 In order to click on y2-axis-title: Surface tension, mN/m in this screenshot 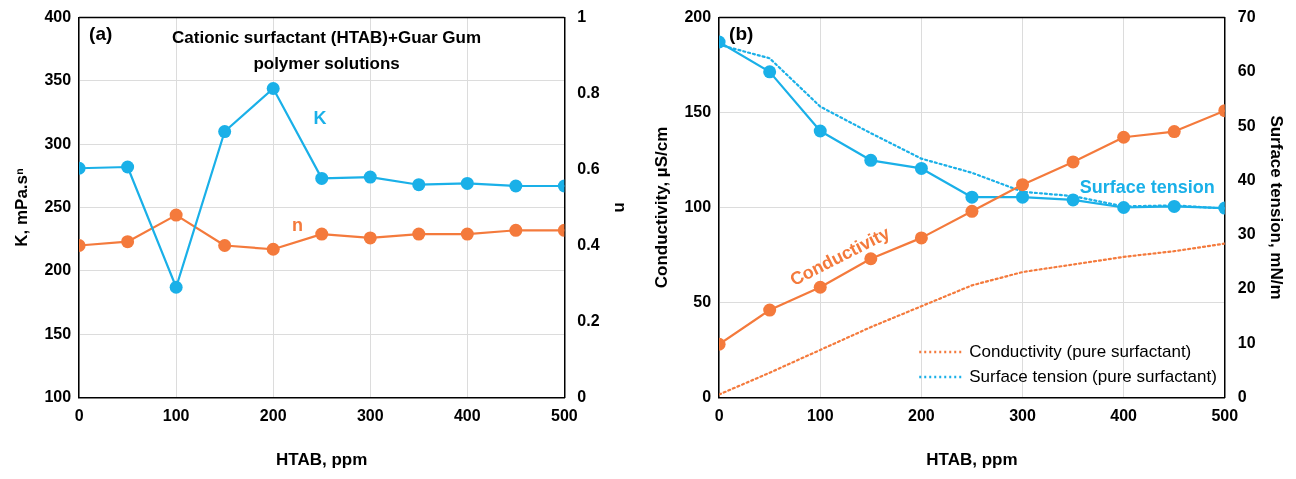, I will do `click(1277, 207)`.